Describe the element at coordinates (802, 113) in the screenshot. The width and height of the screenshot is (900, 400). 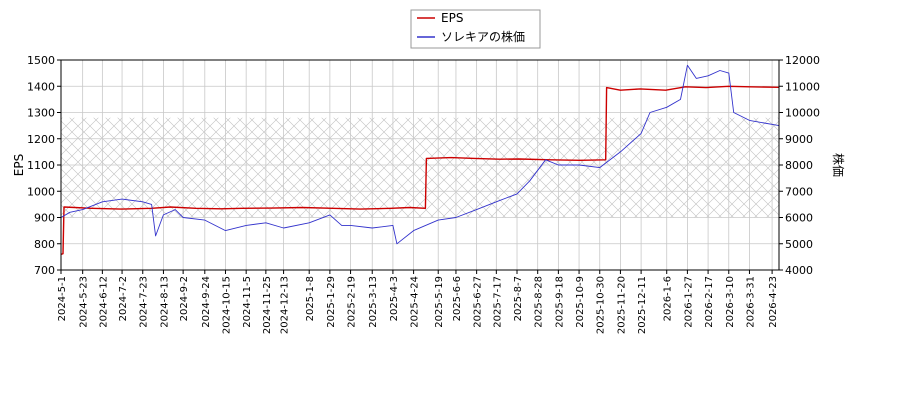
I see `y-right-tick-label: 10000` at that location.